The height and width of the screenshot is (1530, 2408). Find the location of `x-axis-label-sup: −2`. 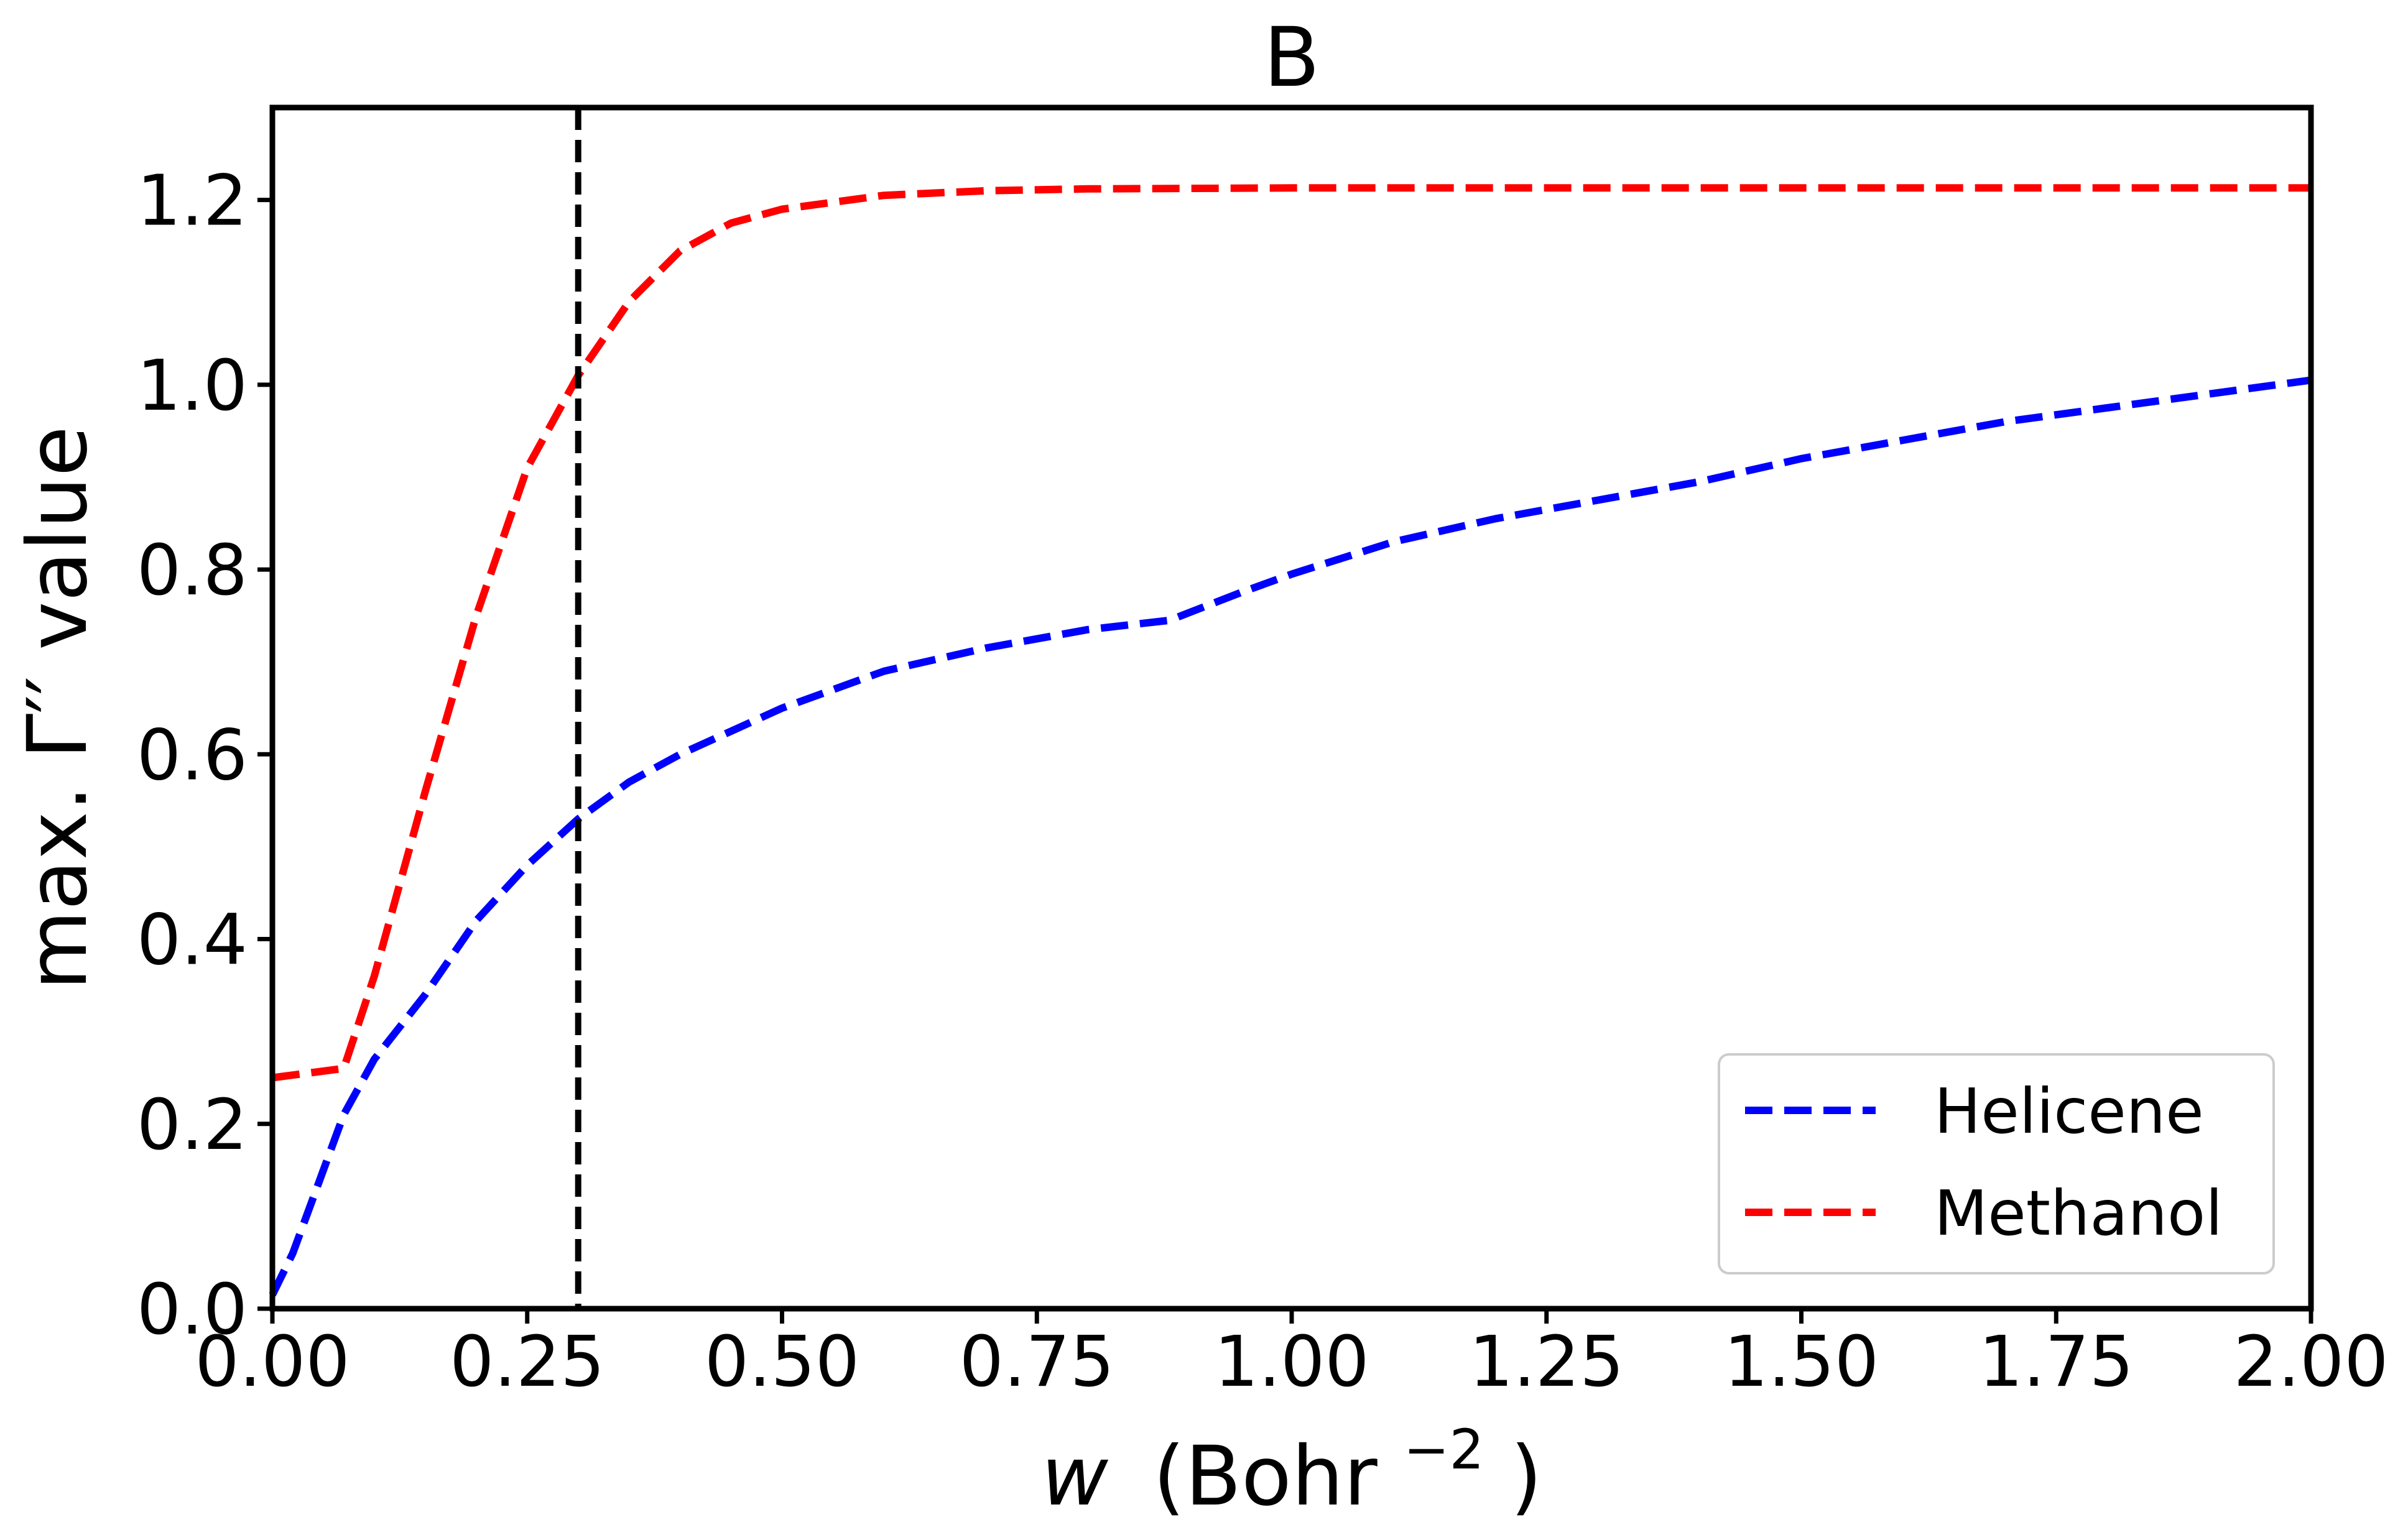

x-axis-label-sup: −2 is located at coordinates (1444, 1449).